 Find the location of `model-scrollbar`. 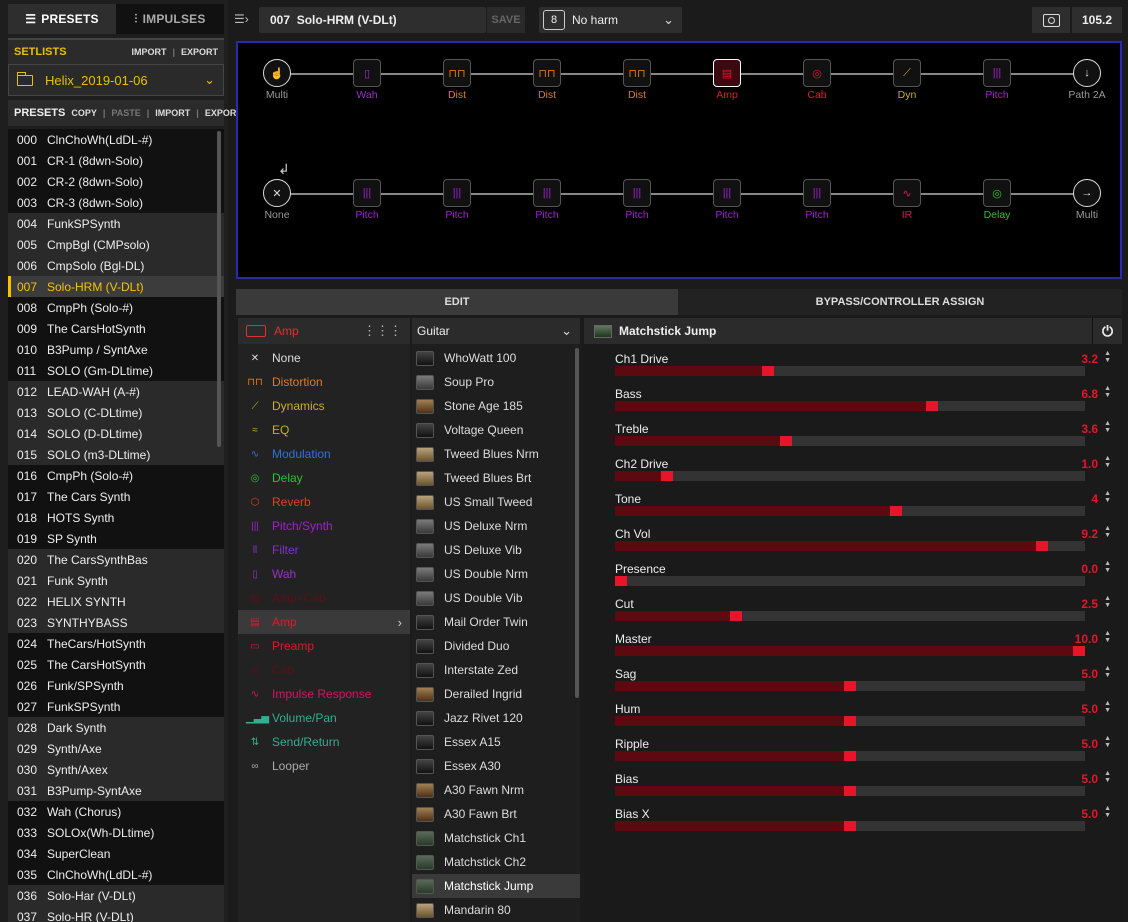

model-scrollbar is located at coordinates (577, 523).